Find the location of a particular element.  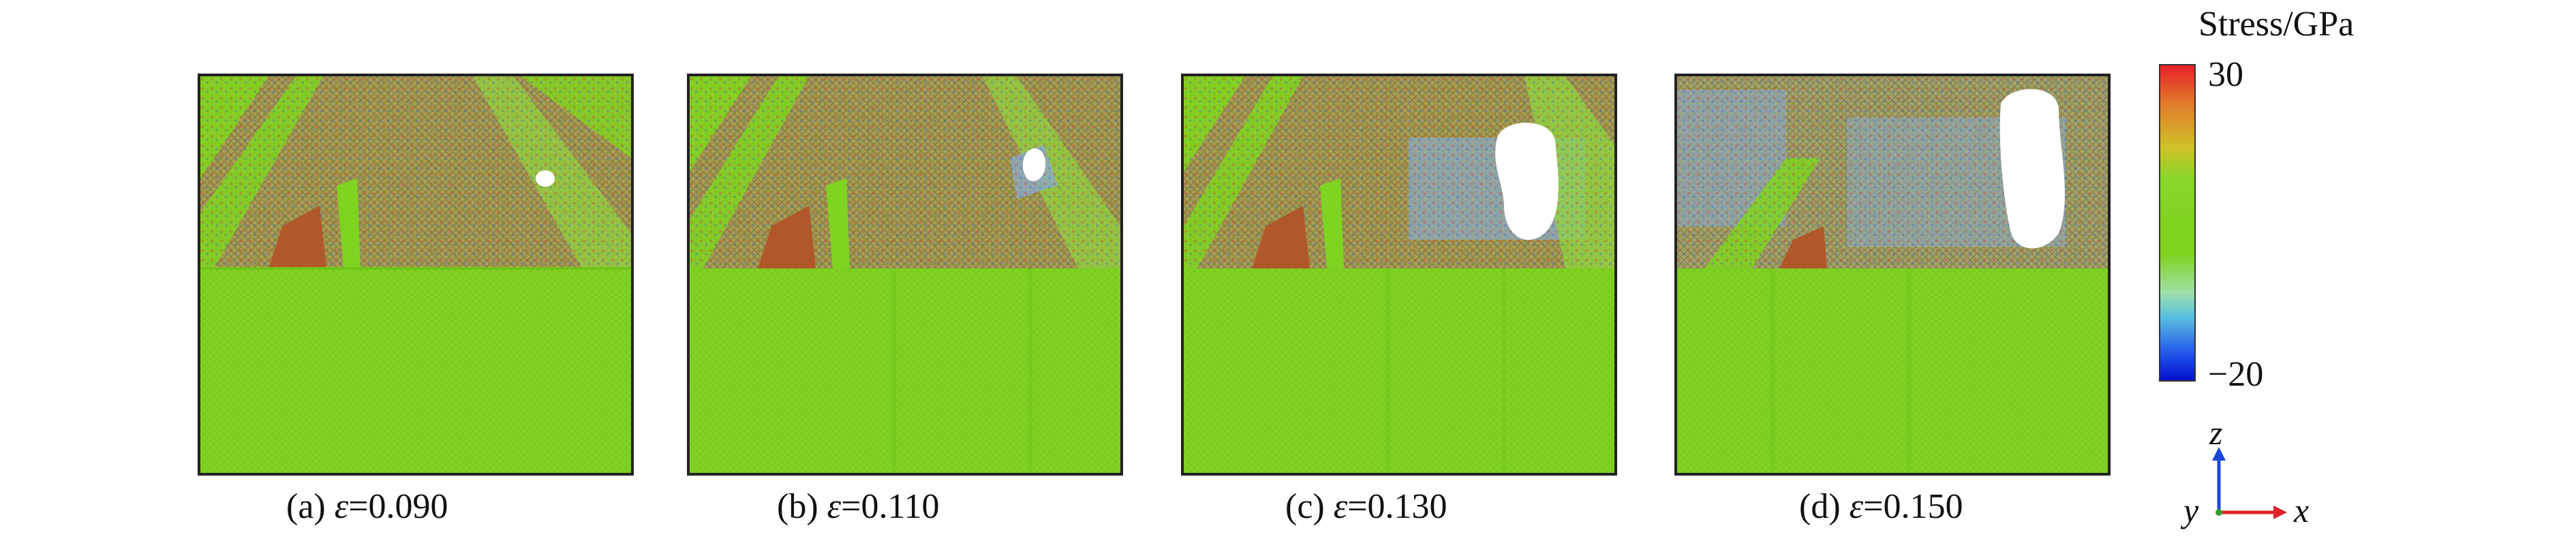

y-axis-label: y is located at coordinates (2191, 510).